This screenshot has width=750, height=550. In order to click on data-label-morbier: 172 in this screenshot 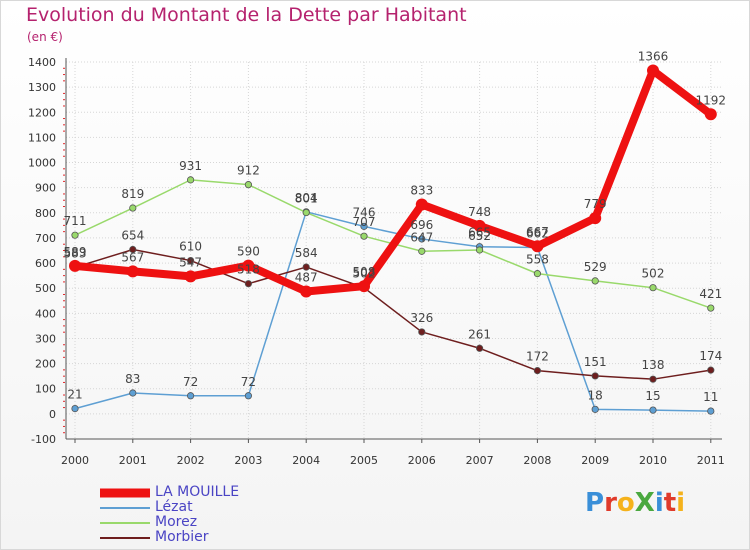, I will do `click(537, 357)`.